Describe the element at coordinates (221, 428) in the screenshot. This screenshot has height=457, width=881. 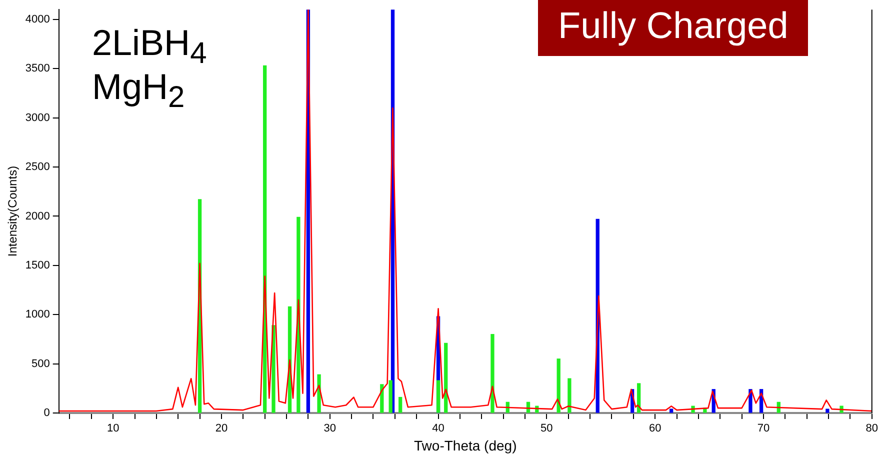
I see `x-tick-label: 20` at that location.